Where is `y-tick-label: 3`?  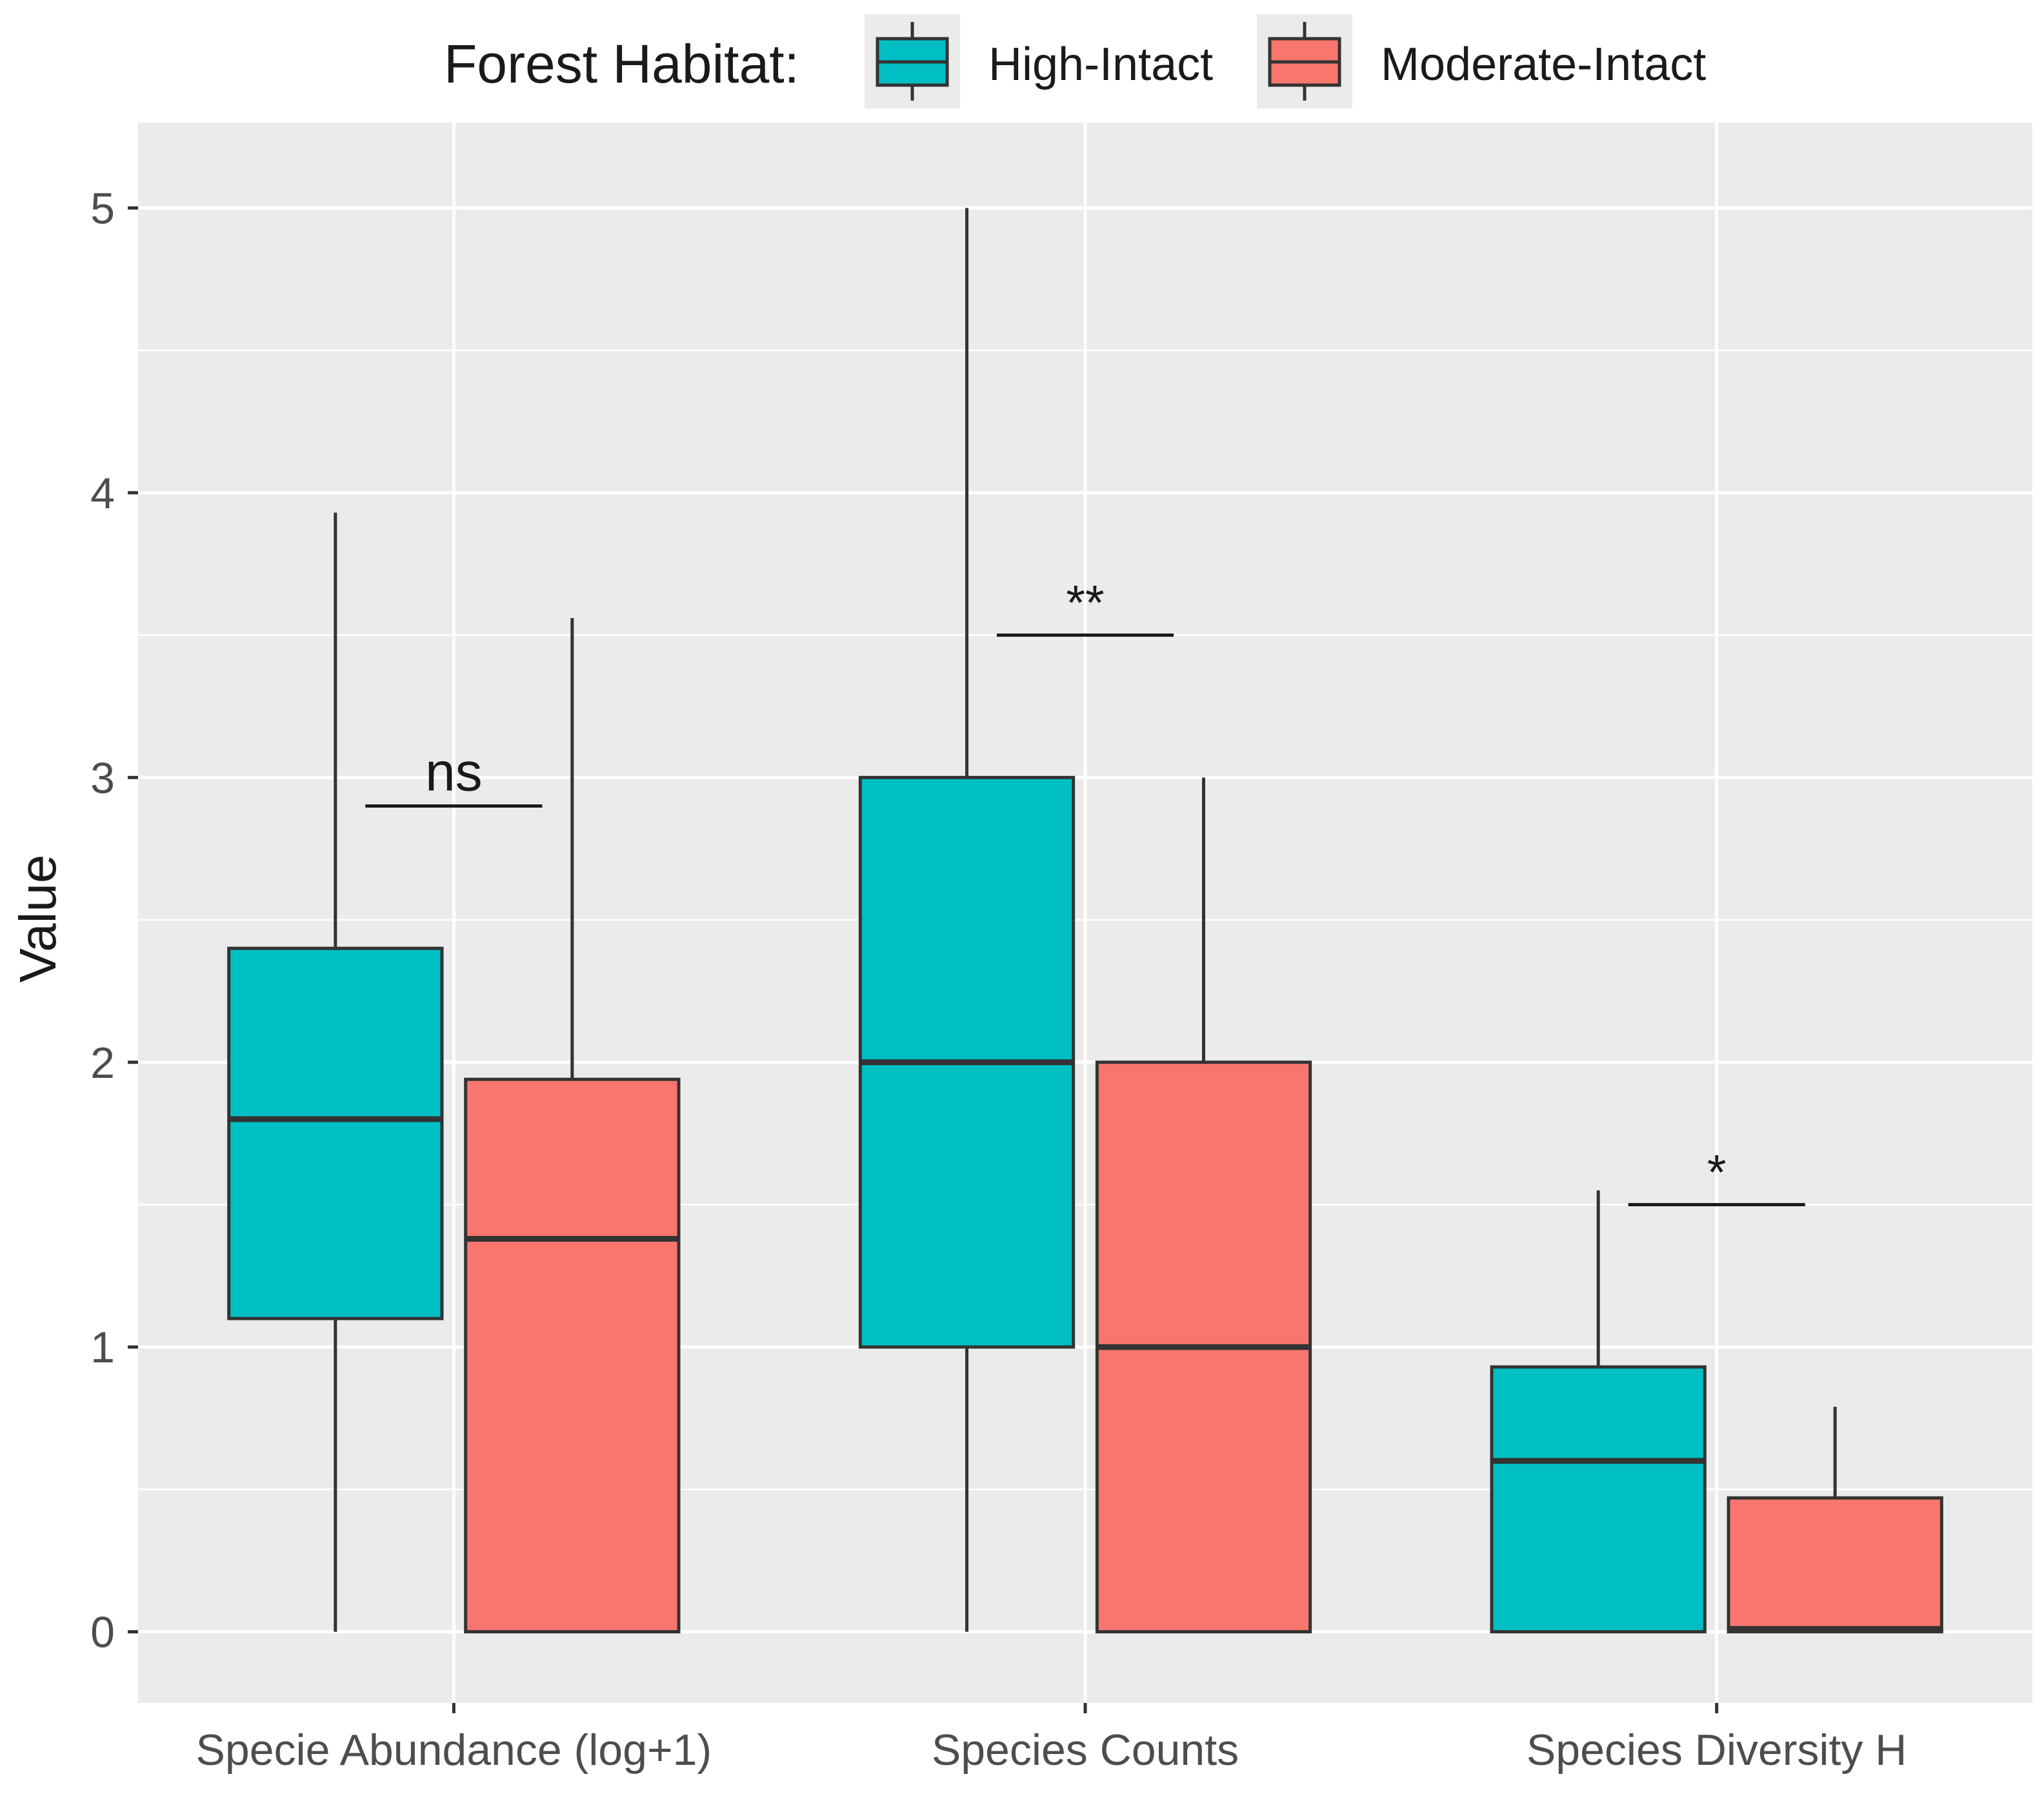
y-tick-label: 3 is located at coordinates (102, 777).